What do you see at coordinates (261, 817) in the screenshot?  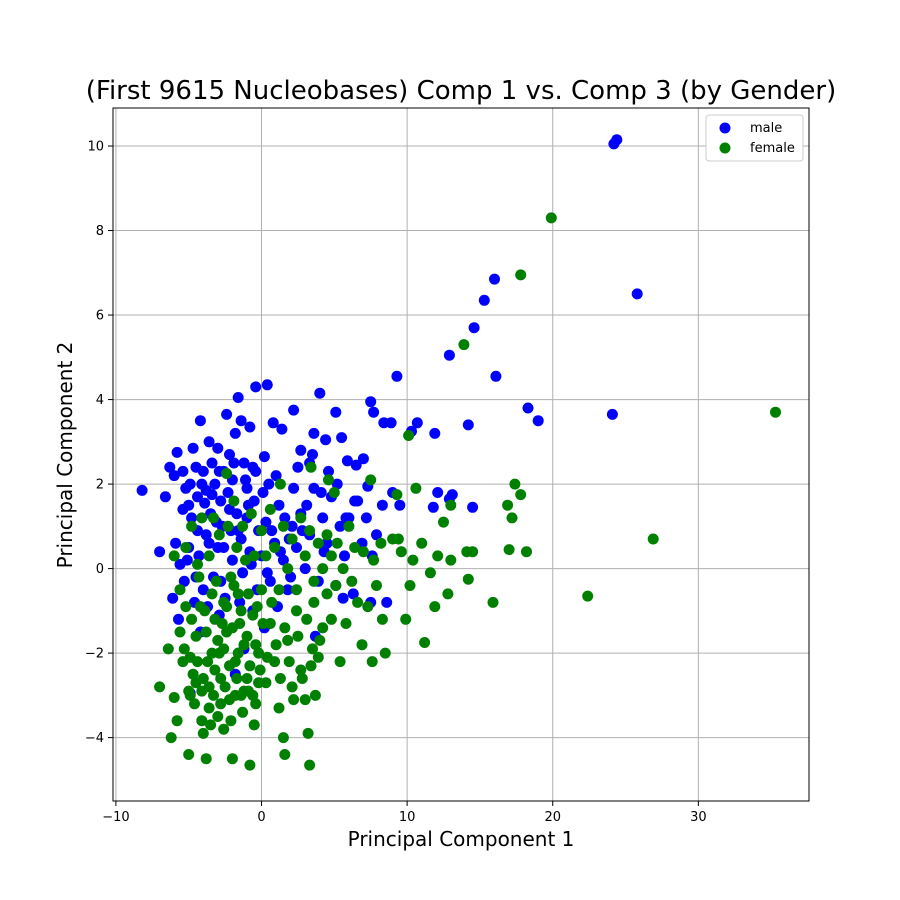 I see `x-tick-label: 0` at bounding box center [261, 817].